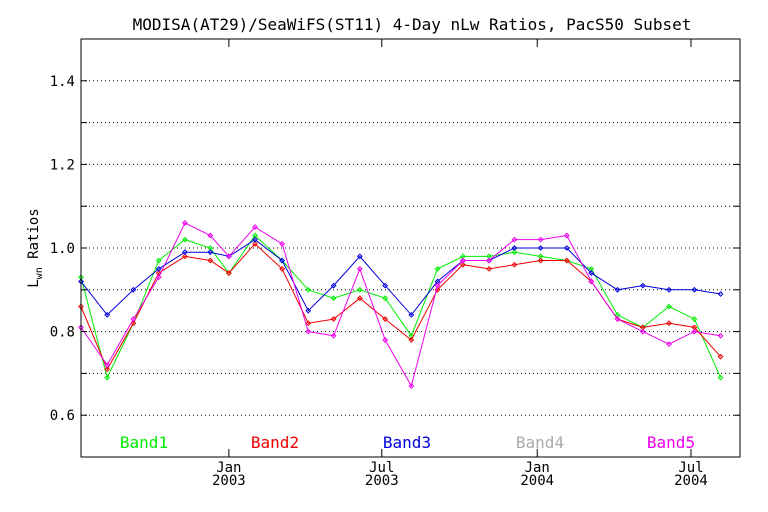 This screenshot has width=768, height=512. What do you see at coordinates (229, 481) in the screenshot?
I see `x-tick-label-year: 2003` at bounding box center [229, 481].